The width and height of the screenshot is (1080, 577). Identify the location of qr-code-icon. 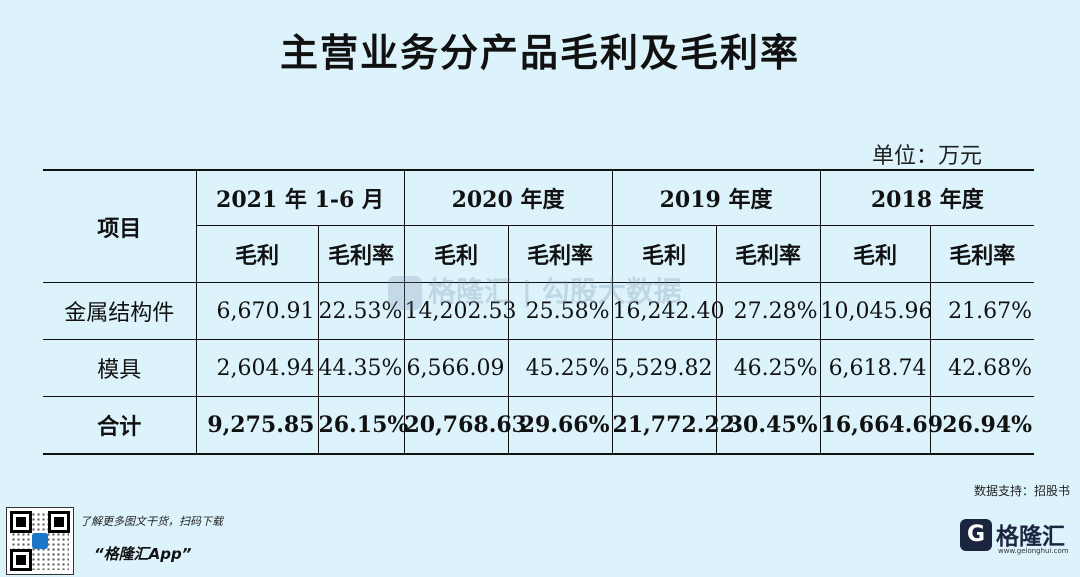
(40, 541).